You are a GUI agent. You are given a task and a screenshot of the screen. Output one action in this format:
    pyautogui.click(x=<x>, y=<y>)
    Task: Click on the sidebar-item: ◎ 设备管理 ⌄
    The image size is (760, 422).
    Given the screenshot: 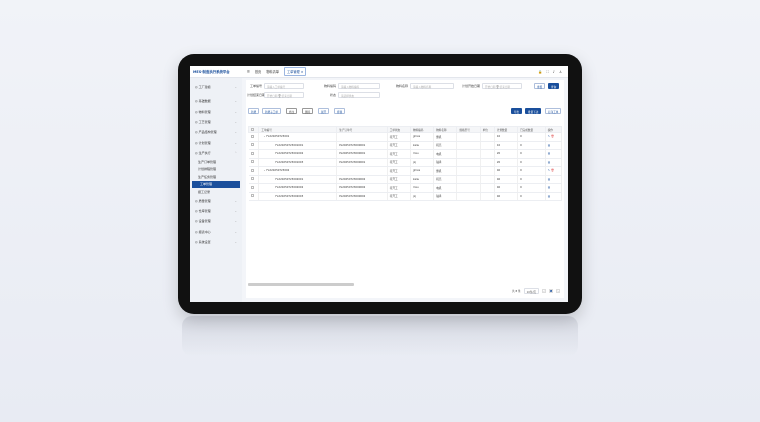 What is the action you would take?
    pyautogui.click(x=216, y=221)
    